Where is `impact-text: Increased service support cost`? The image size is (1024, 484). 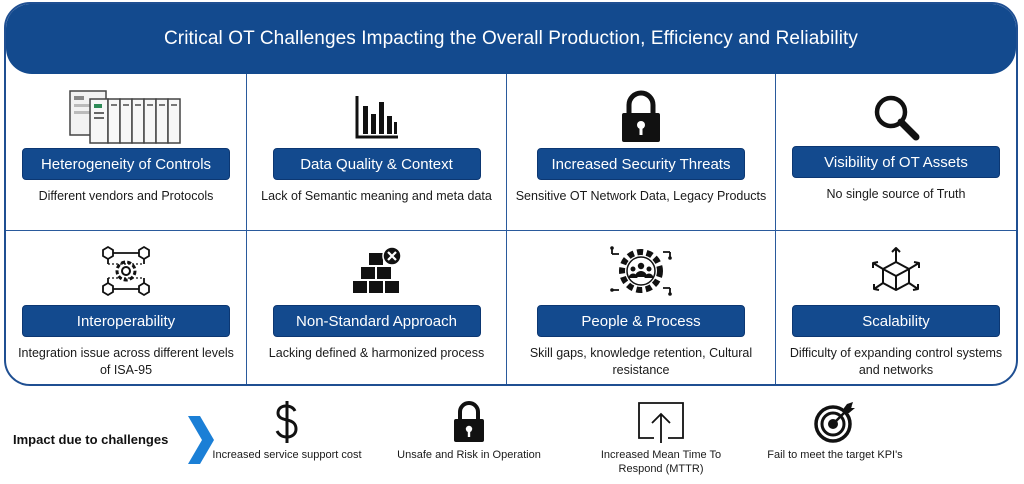
impact-text: Increased service support cost is located at coordinates (287, 455).